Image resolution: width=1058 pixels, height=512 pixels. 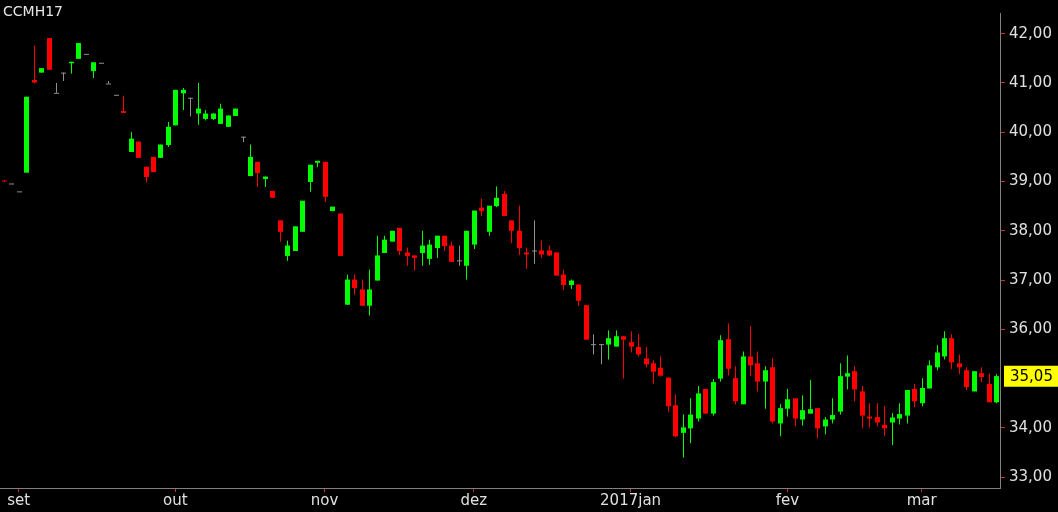 What do you see at coordinates (787, 499) in the screenshot?
I see `x-tick-label: fev` at bounding box center [787, 499].